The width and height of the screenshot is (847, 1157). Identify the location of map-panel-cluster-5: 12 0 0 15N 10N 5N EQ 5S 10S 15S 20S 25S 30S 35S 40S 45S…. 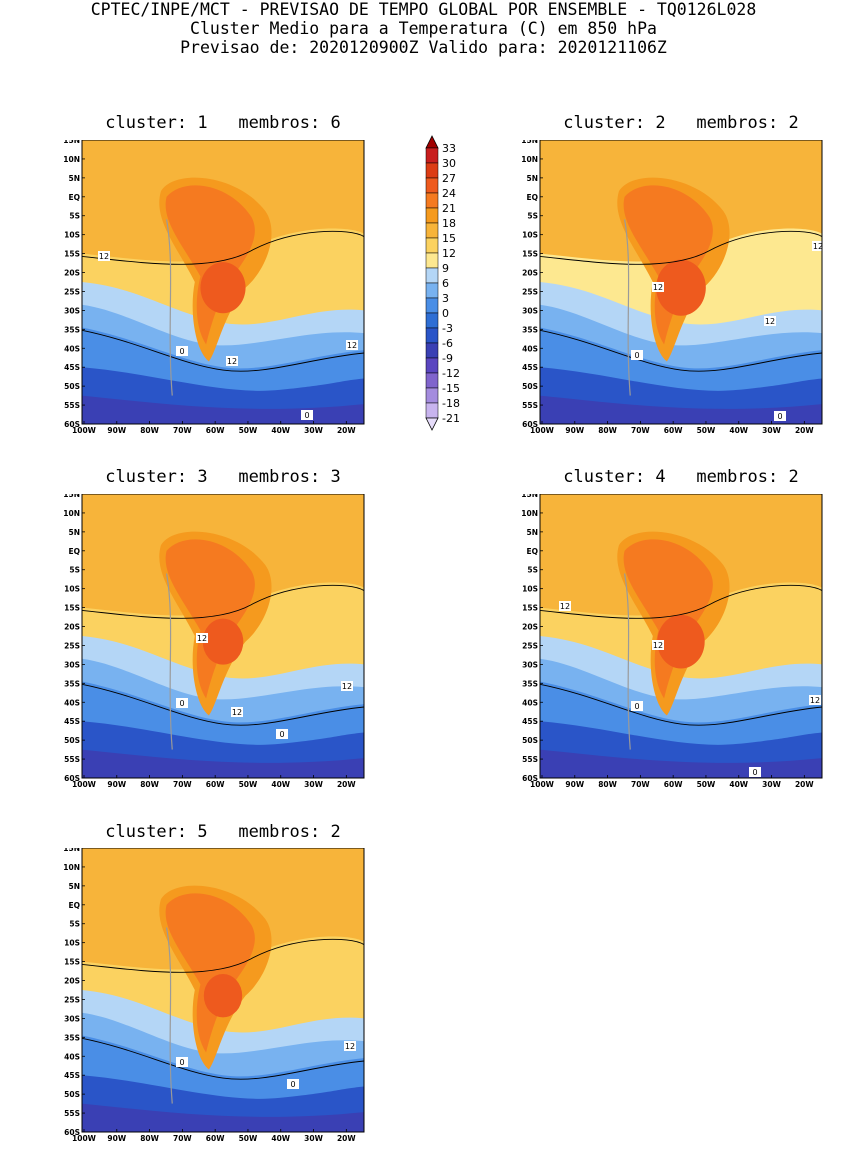
(223, 997).